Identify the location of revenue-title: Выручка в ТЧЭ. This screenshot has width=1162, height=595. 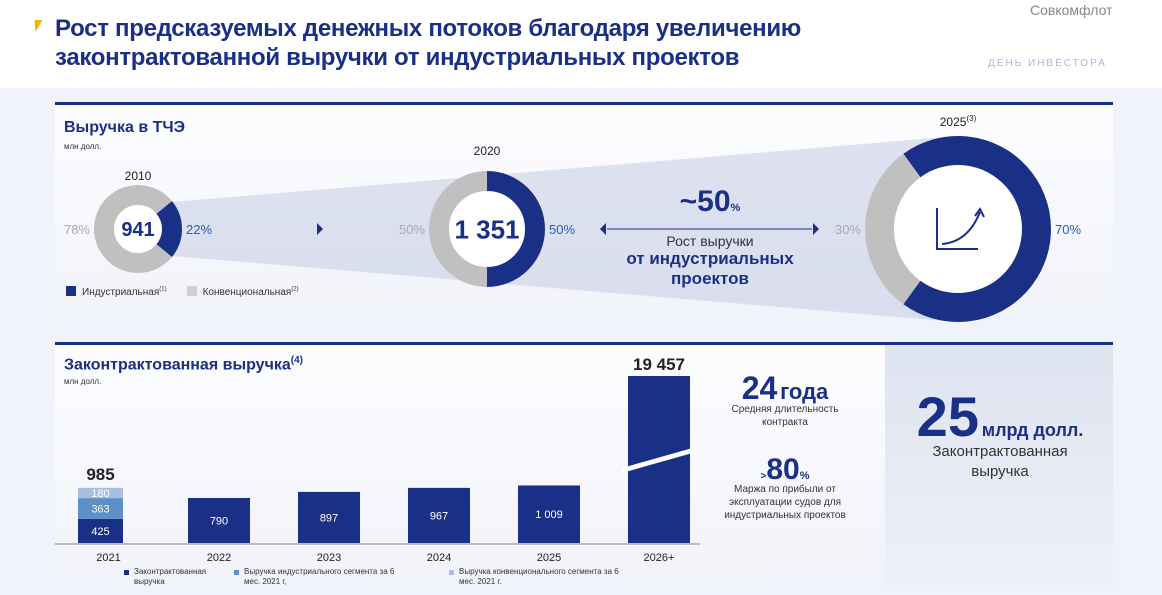
(124, 127).